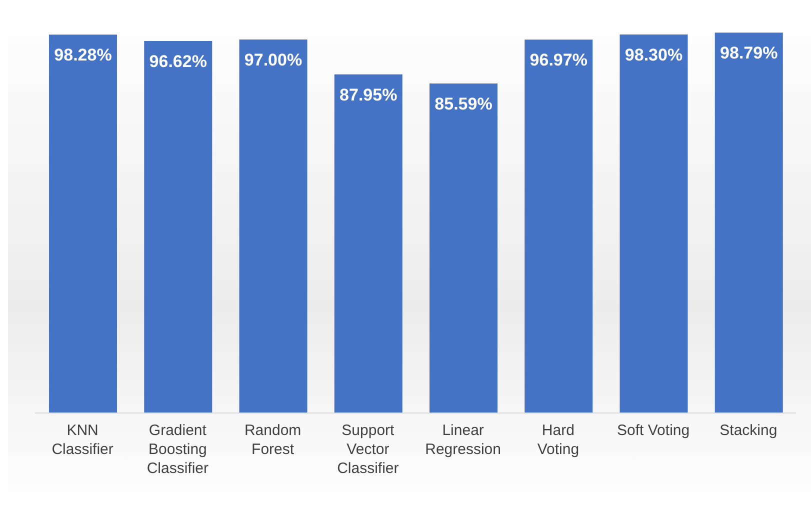 The image size is (811, 508). Describe the element at coordinates (749, 53) in the screenshot. I see `data-label: 98.79%` at that location.